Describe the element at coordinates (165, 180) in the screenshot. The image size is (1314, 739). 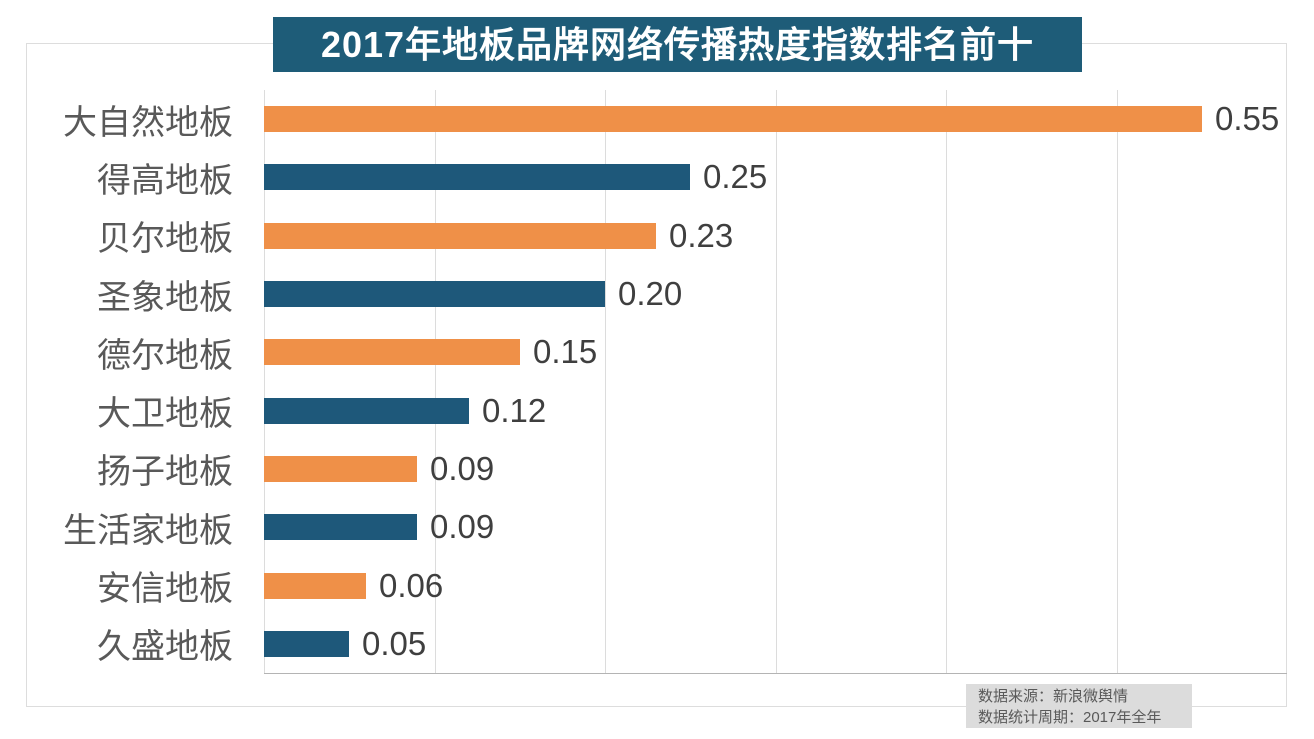
I see `category-label: 得高地板` at that location.